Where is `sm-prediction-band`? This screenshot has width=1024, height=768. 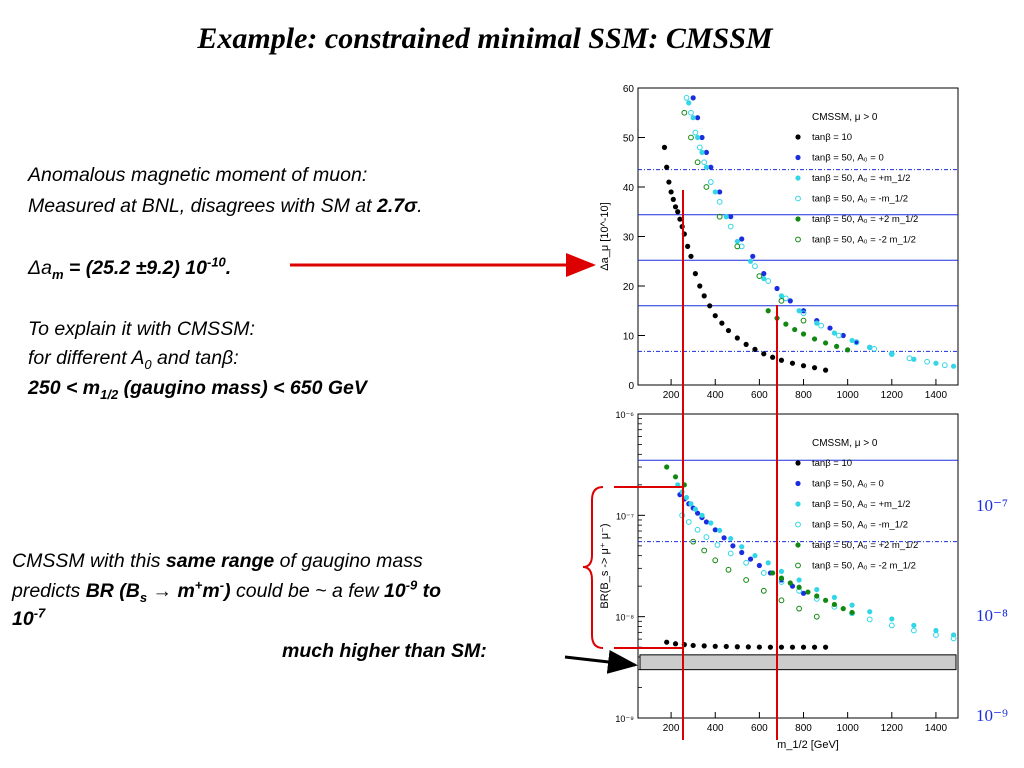
sm-prediction-band is located at coordinates (798, 662).